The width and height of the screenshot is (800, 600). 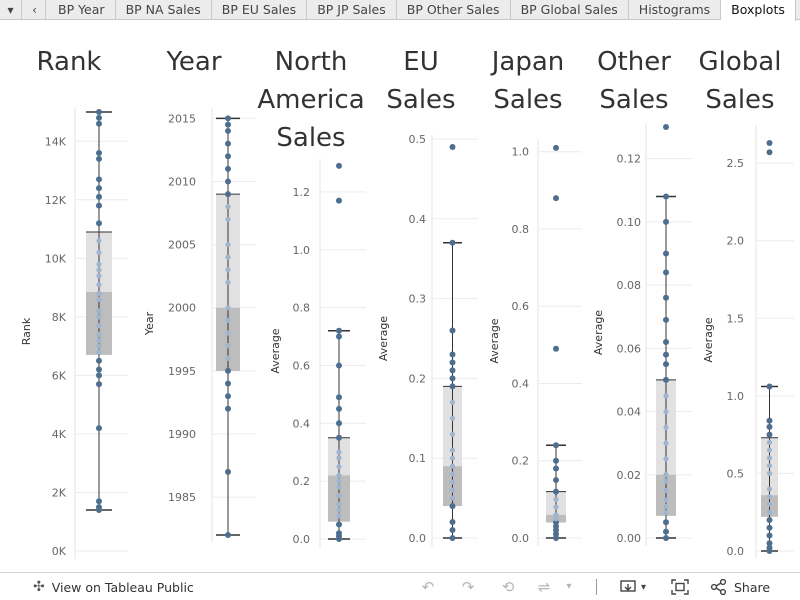 What do you see at coordinates (260, 10) in the screenshot?
I see `sheet-tab: BP EU Sales` at bounding box center [260, 10].